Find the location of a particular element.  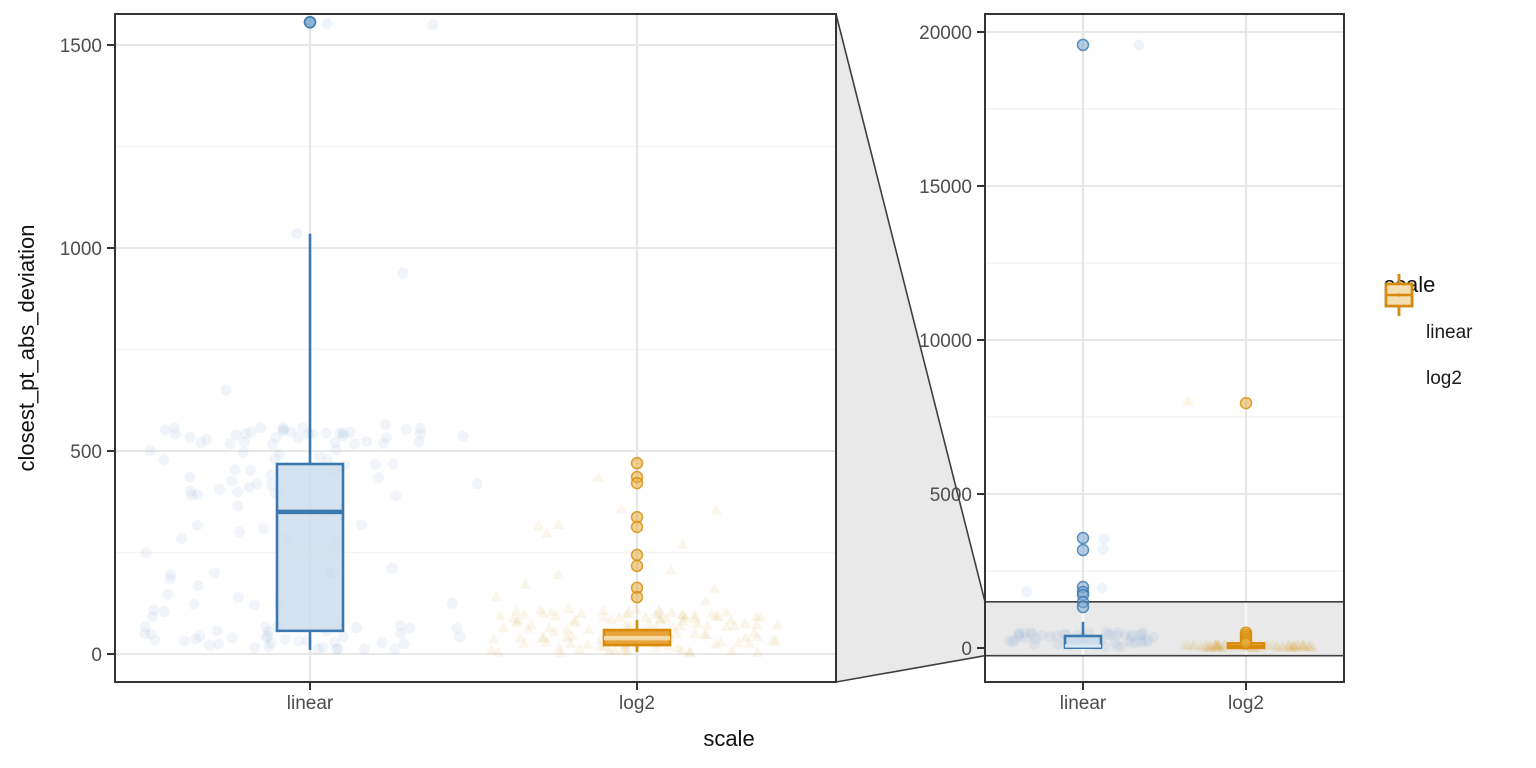

y-tick-label: 10000 is located at coordinates (945, 341).